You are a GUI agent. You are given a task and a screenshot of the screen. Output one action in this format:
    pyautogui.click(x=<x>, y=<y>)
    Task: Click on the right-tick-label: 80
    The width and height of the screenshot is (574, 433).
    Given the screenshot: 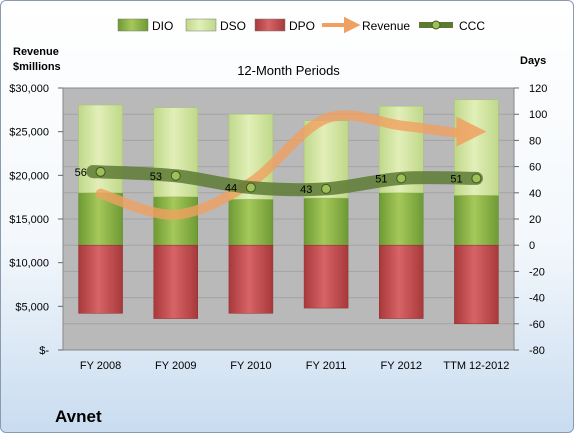 What is the action you would take?
    pyautogui.click(x=535, y=141)
    